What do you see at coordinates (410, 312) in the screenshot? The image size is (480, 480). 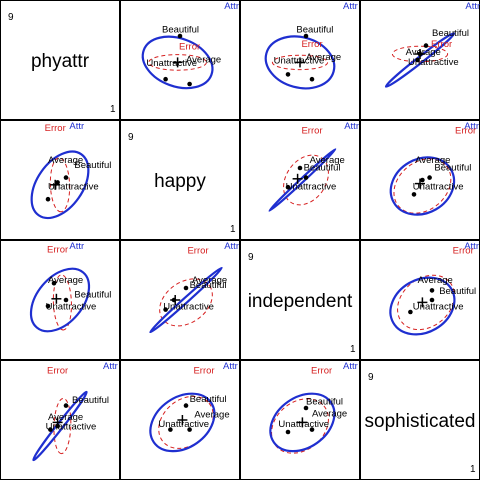 I see `group-mean-point-unattractive-independent-vs-sophisticated` at bounding box center [410, 312].